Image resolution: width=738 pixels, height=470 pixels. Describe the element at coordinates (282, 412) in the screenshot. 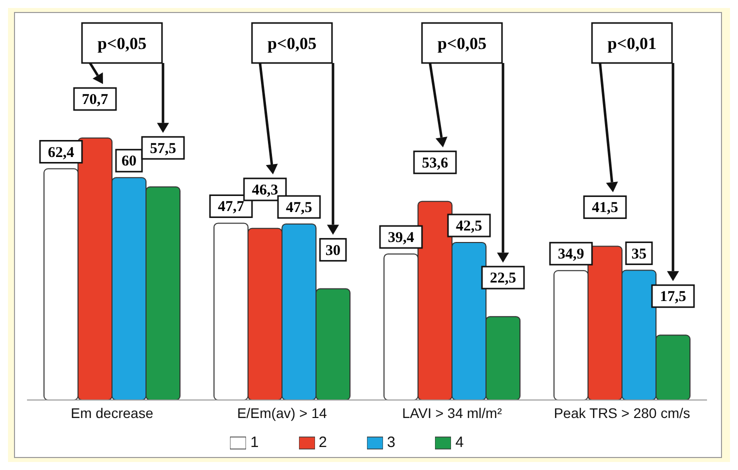

I see `x-tick-label: E/Em(av) > 14` at that location.